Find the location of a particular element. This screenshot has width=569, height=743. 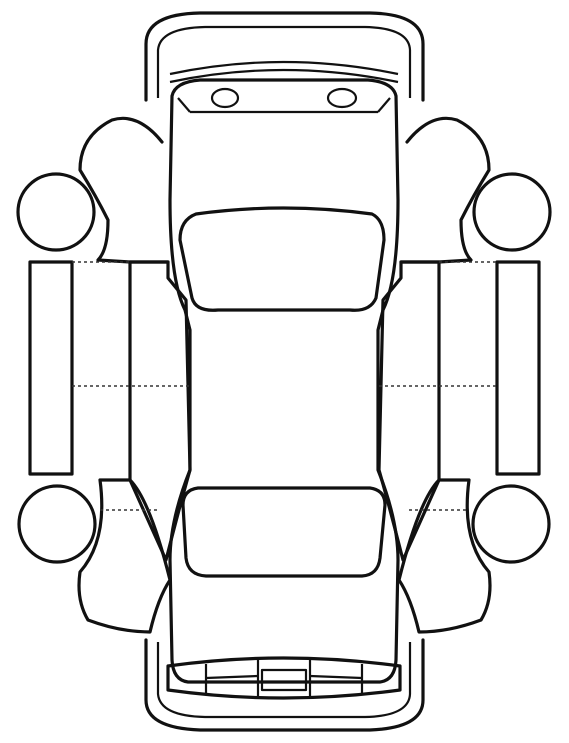

front-windshield is located at coordinates (282, 259).